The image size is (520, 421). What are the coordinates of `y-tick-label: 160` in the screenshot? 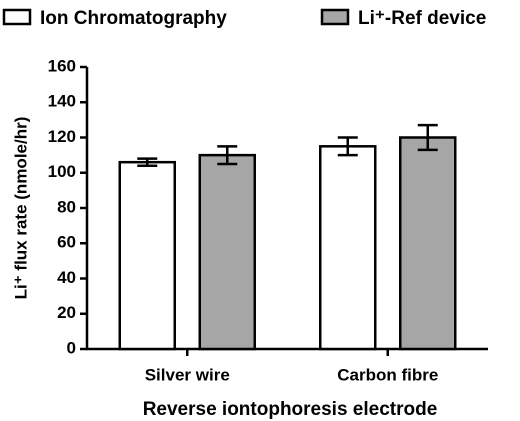 It's located at (62, 65).